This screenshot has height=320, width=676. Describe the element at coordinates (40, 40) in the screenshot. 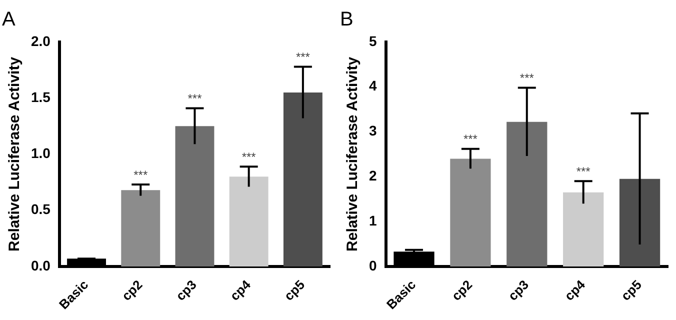

I see `y-tick-label: 2.0` at that location.